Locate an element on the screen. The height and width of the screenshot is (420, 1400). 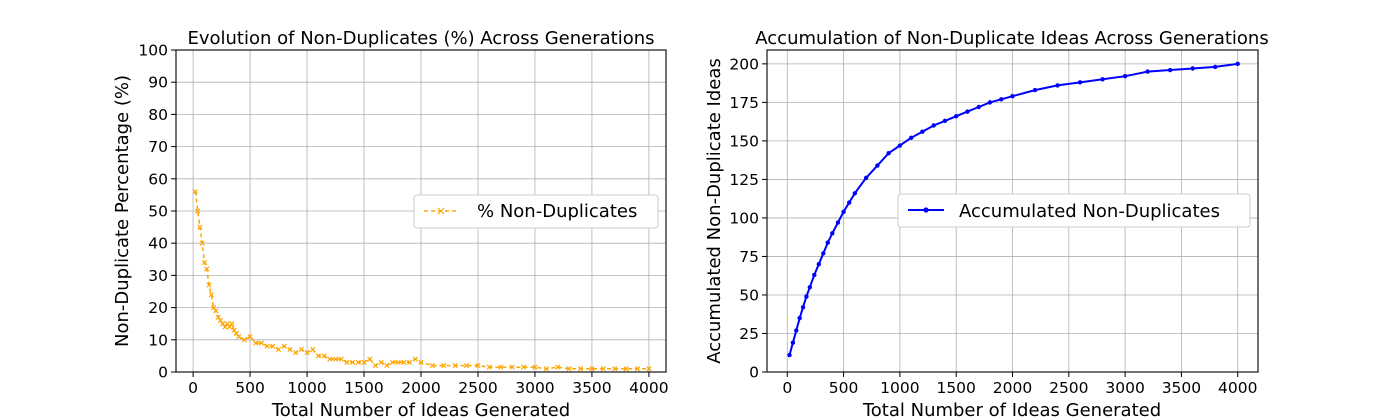
legend: Accumulated Non-Duplicates is located at coordinates (1074, 210).